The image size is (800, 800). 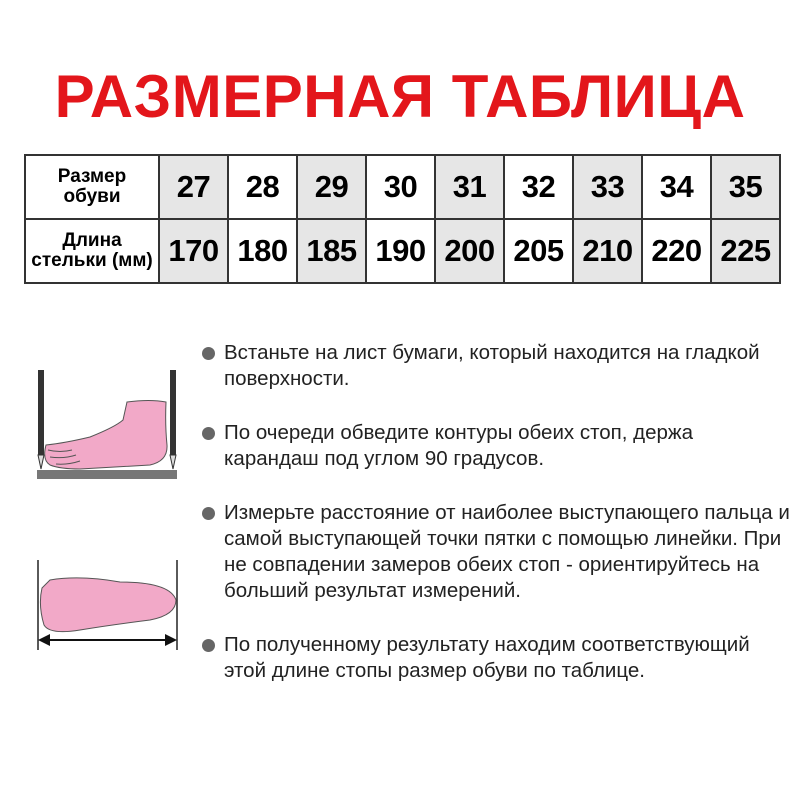 What do you see at coordinates (538, 251) in the screenshot?
I see `length-cell: 205` at bounding box center [538, 251].